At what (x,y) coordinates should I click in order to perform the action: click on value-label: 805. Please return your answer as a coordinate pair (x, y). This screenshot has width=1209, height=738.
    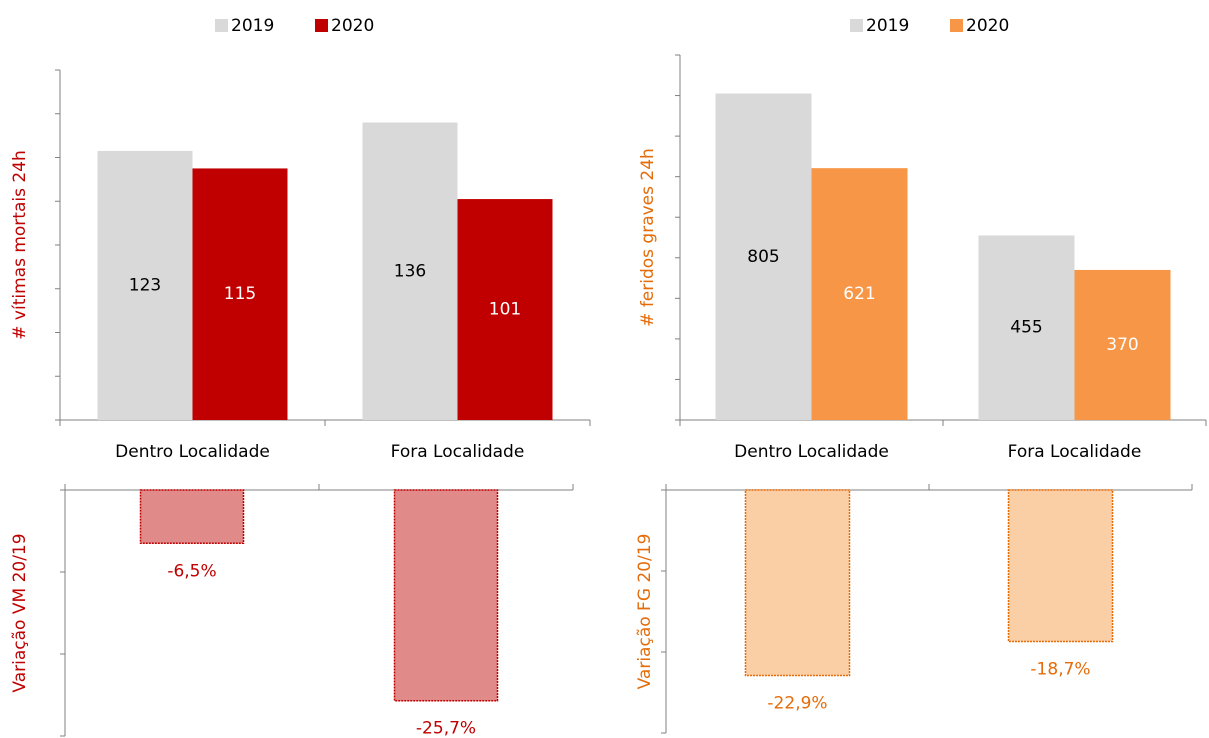
    Looking at the image, I should click on (763, 257).